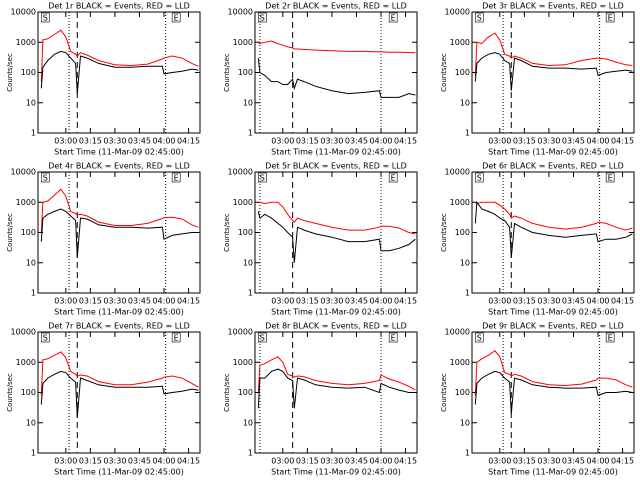 The width and height of the screenshot is (640, 480). I want to click on chart-title: Det 7r BLACK = Events, RED = LLD, so click(119, 326).